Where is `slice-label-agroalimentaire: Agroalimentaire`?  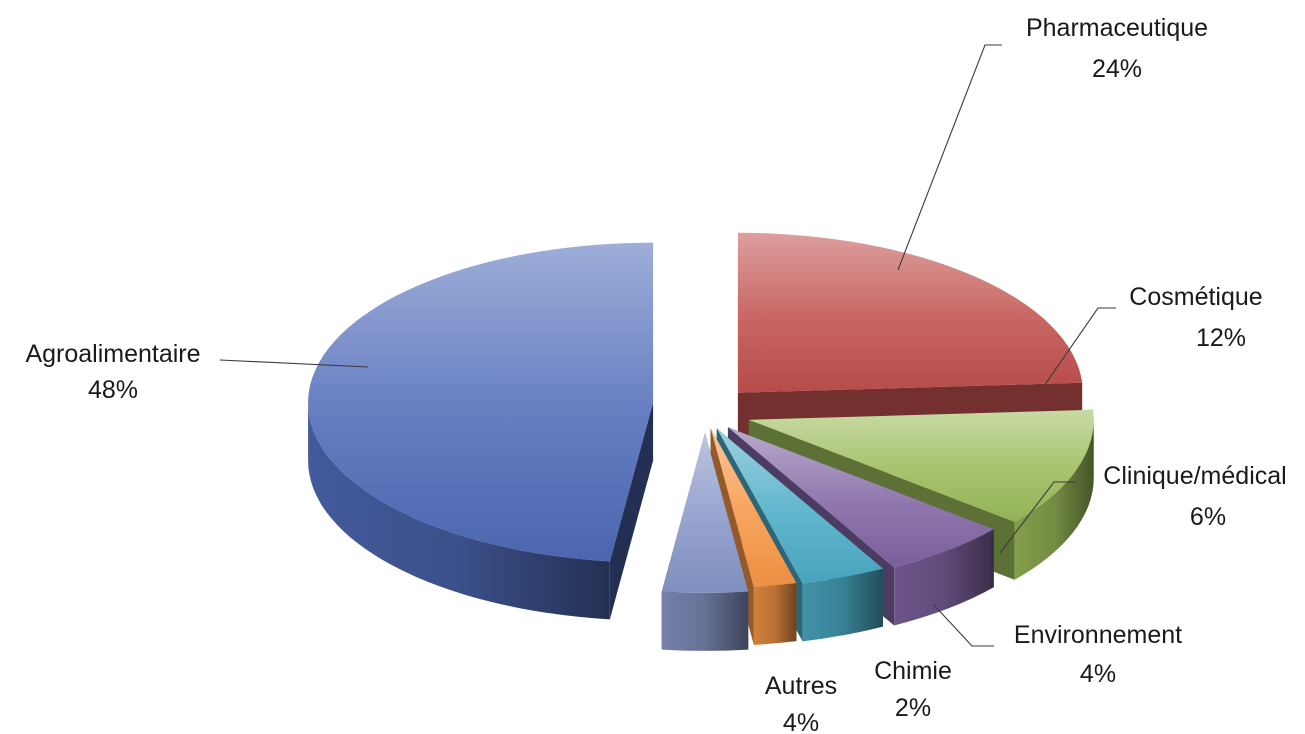
slice-label-agroalimentaire: Agroalimentaire is located at coordinates (112, 354).